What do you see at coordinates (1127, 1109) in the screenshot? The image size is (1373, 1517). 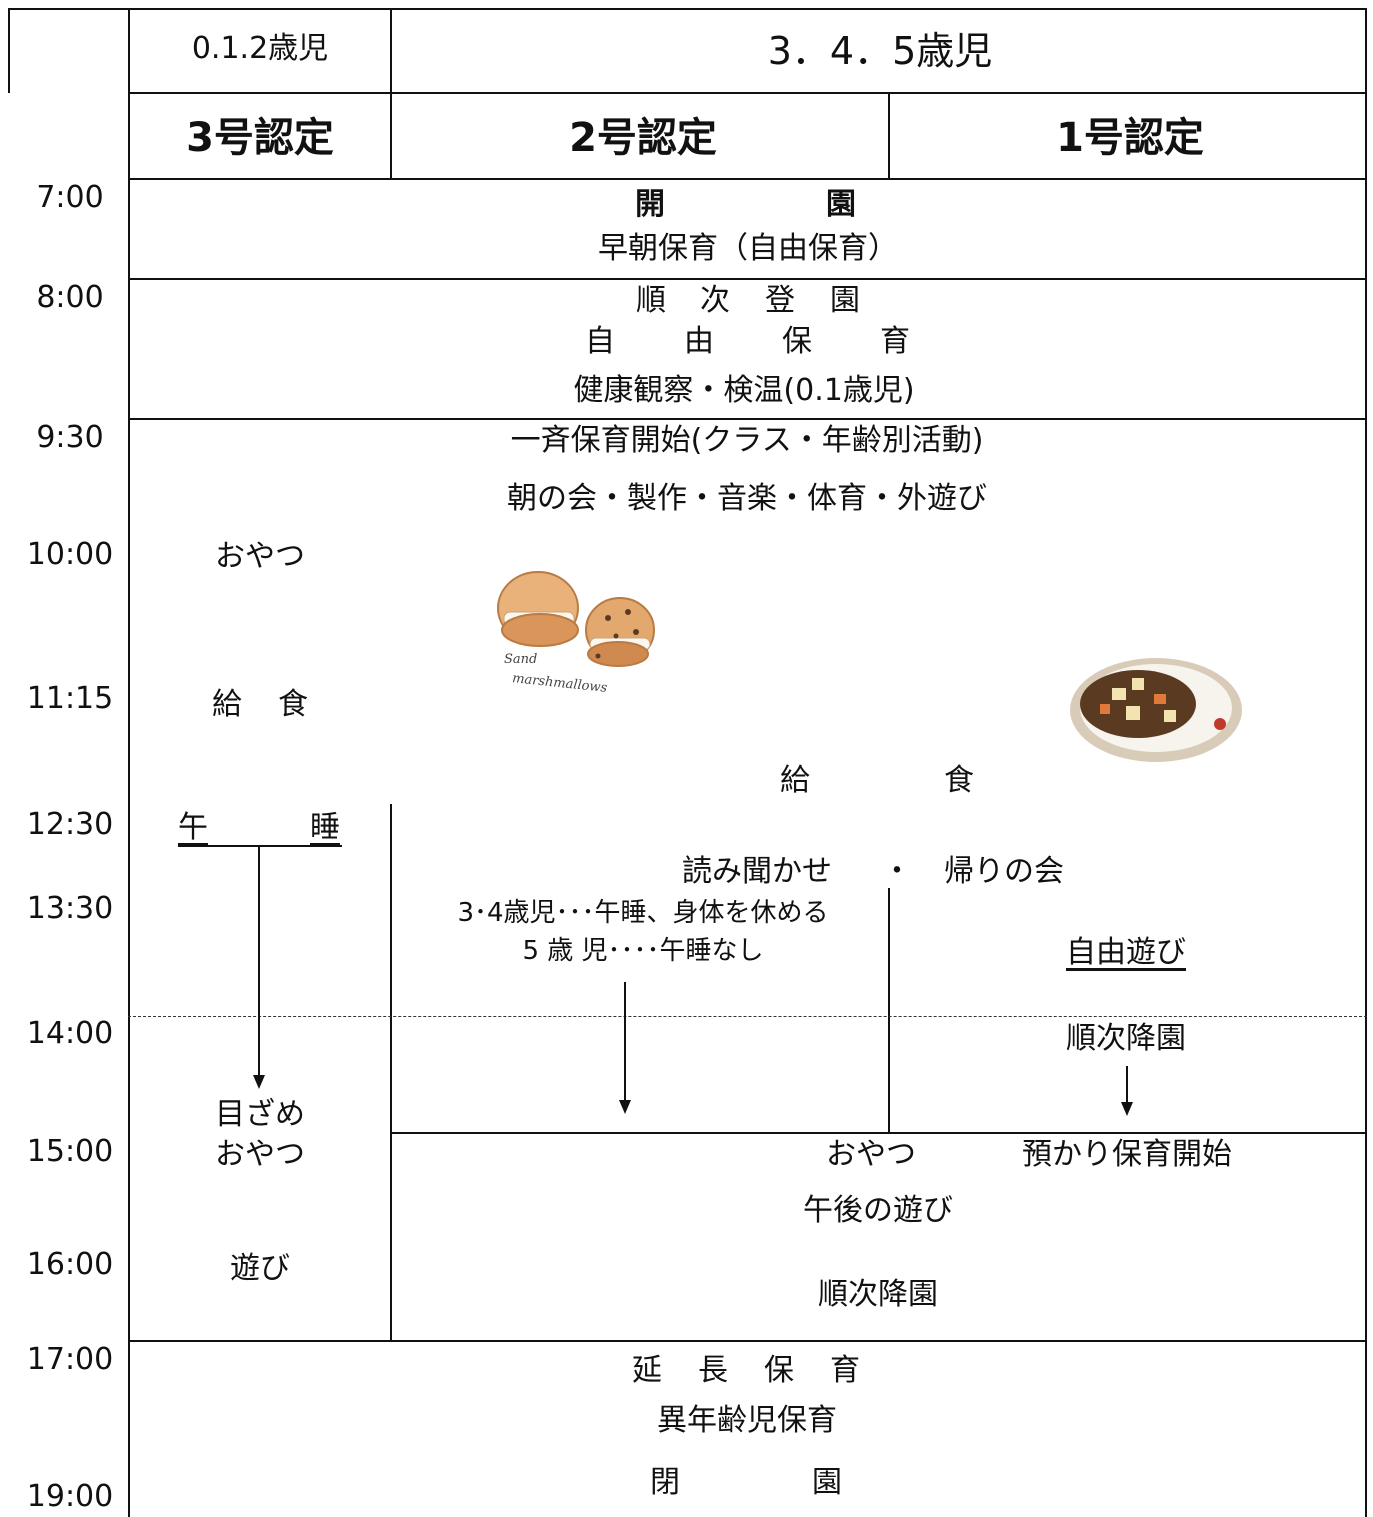 I see `pickup-1-arrow-head` at bounding box center [1127, 1109].